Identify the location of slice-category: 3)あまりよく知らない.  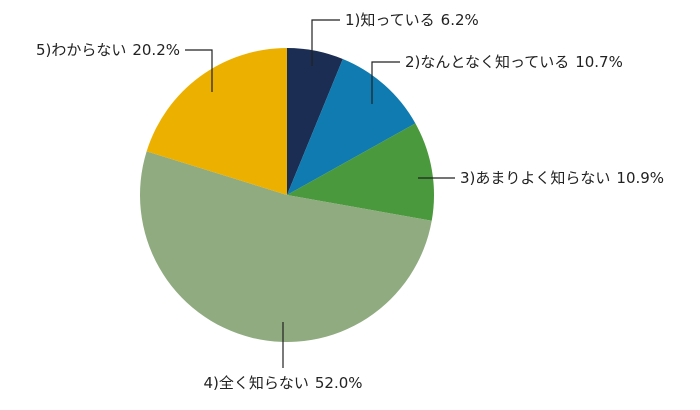
(535, 178).